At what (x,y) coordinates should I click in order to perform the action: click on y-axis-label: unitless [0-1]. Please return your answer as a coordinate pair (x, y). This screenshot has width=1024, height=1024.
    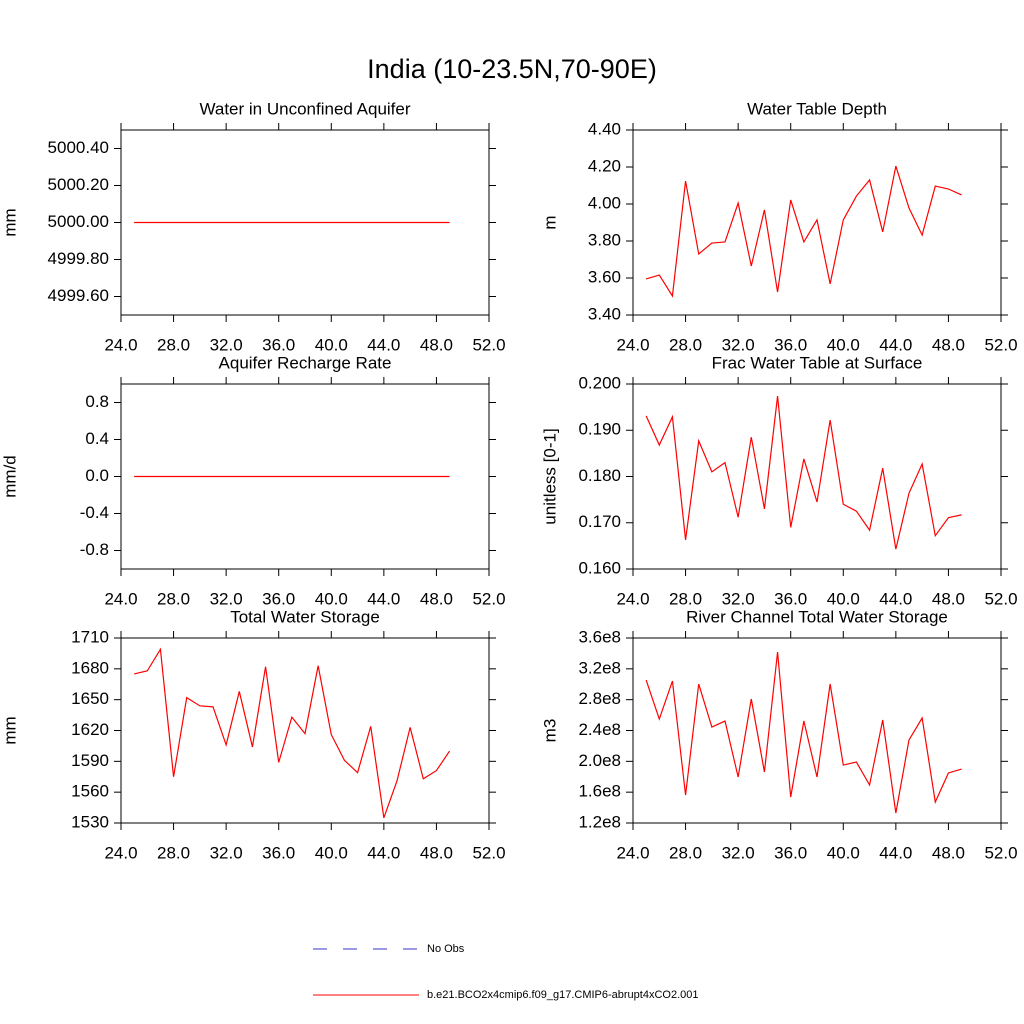
    Looking at the image, I should click on (549, 476).